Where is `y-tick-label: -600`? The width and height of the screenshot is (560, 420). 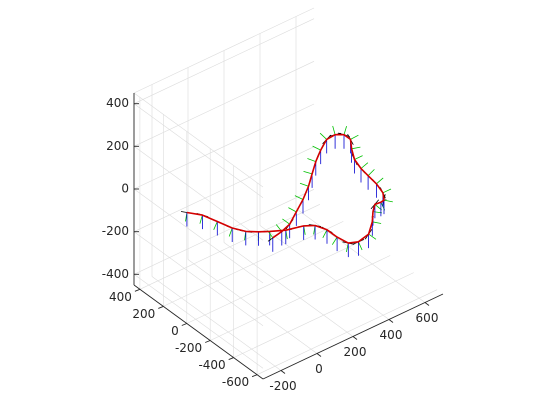 y-tick-label: -600 is located at coordinates (235, 382).